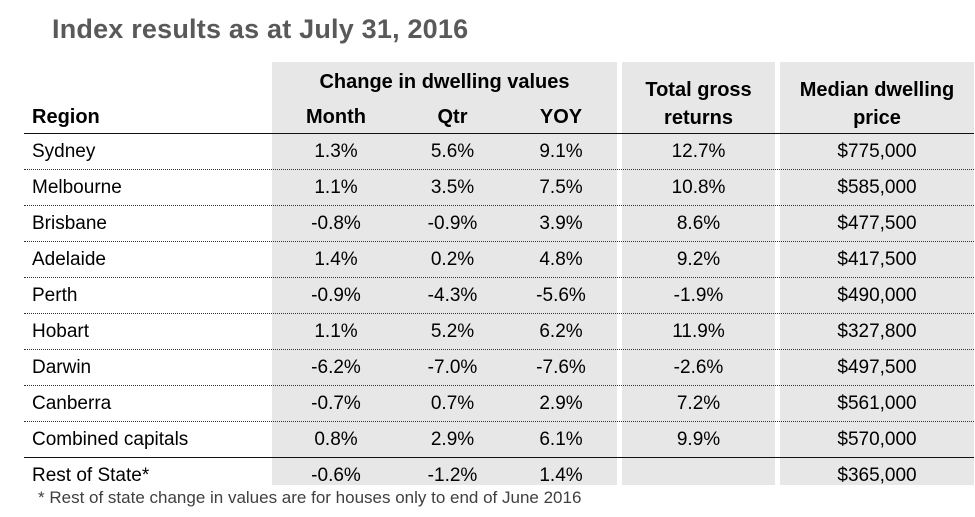  What do you see at coordinates (452, 295) in the screenshot?
I see `cell-qtr: -4.3%` at bounding box center [452, 295].